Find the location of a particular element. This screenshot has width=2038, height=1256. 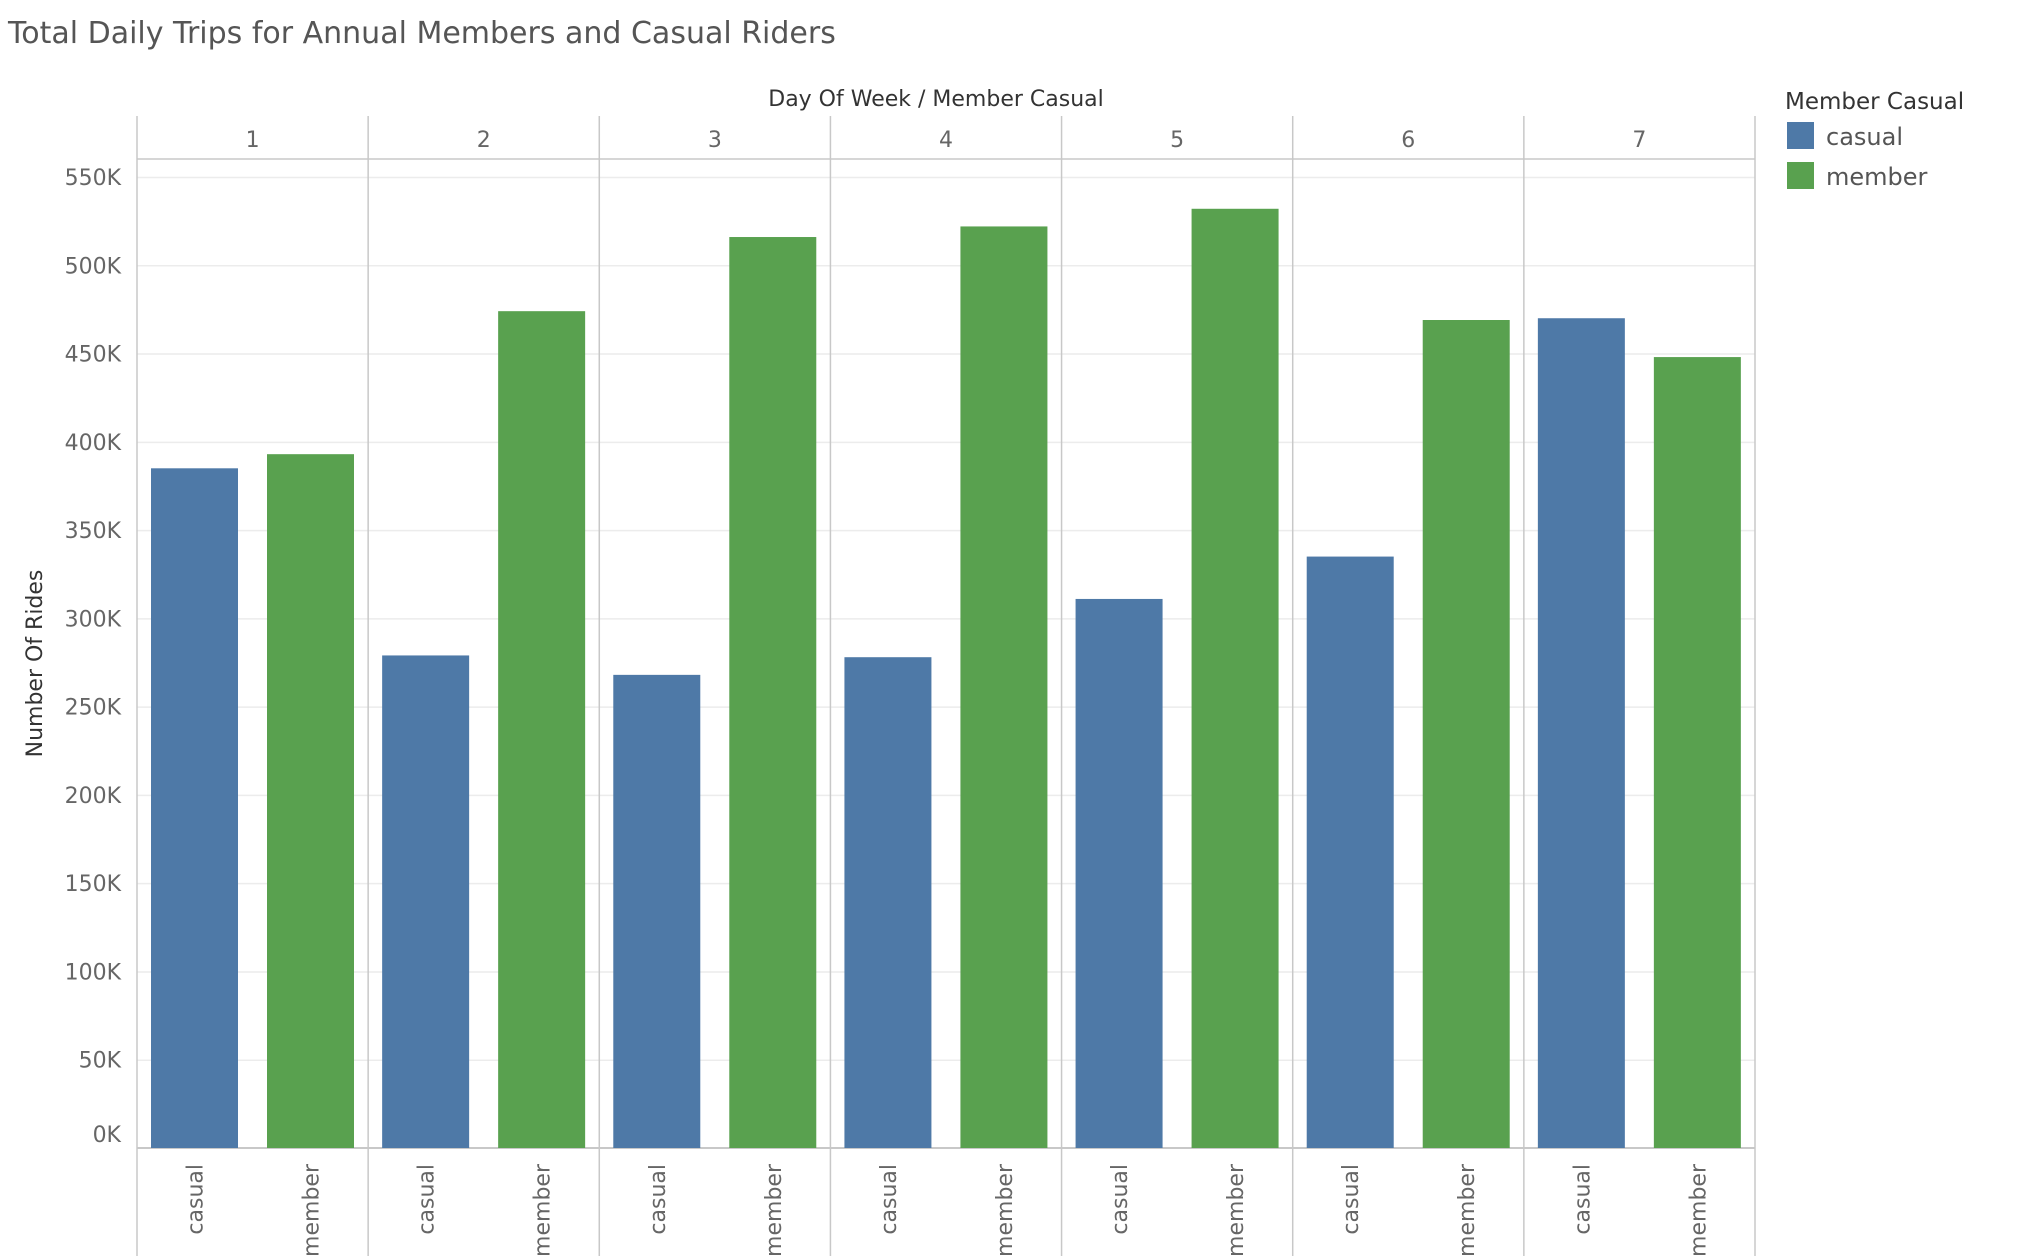

legend-item-member: member is located at coordinates (1877, 177).